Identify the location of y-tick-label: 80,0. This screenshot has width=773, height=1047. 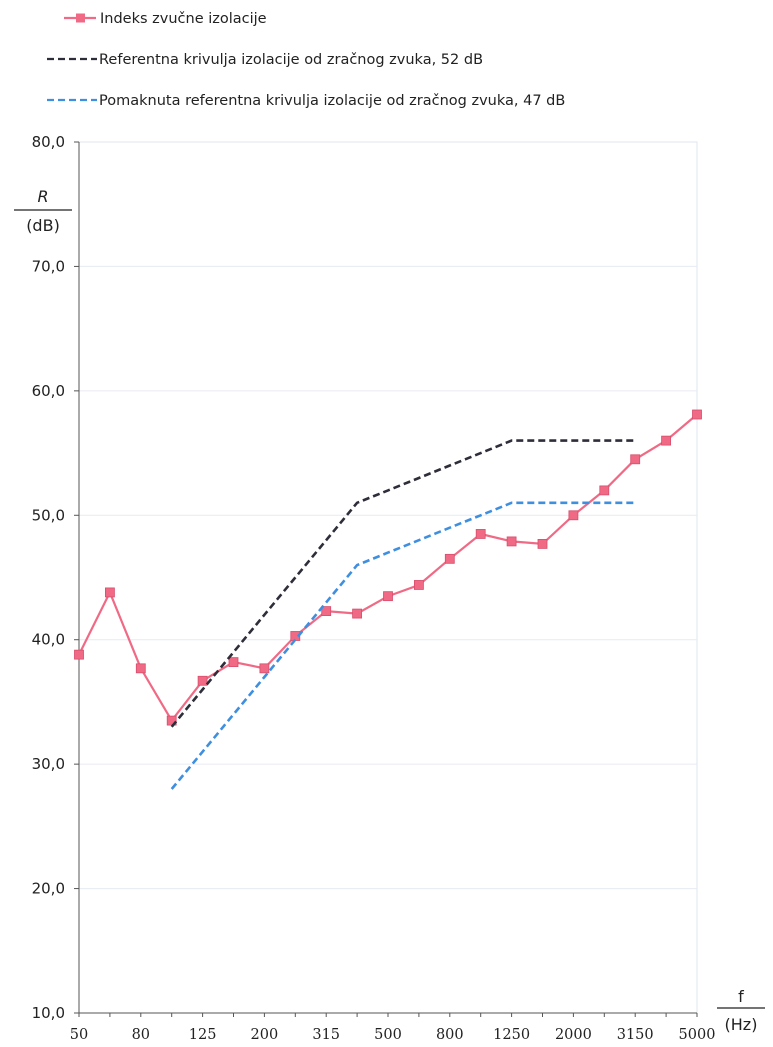
(48, 142).